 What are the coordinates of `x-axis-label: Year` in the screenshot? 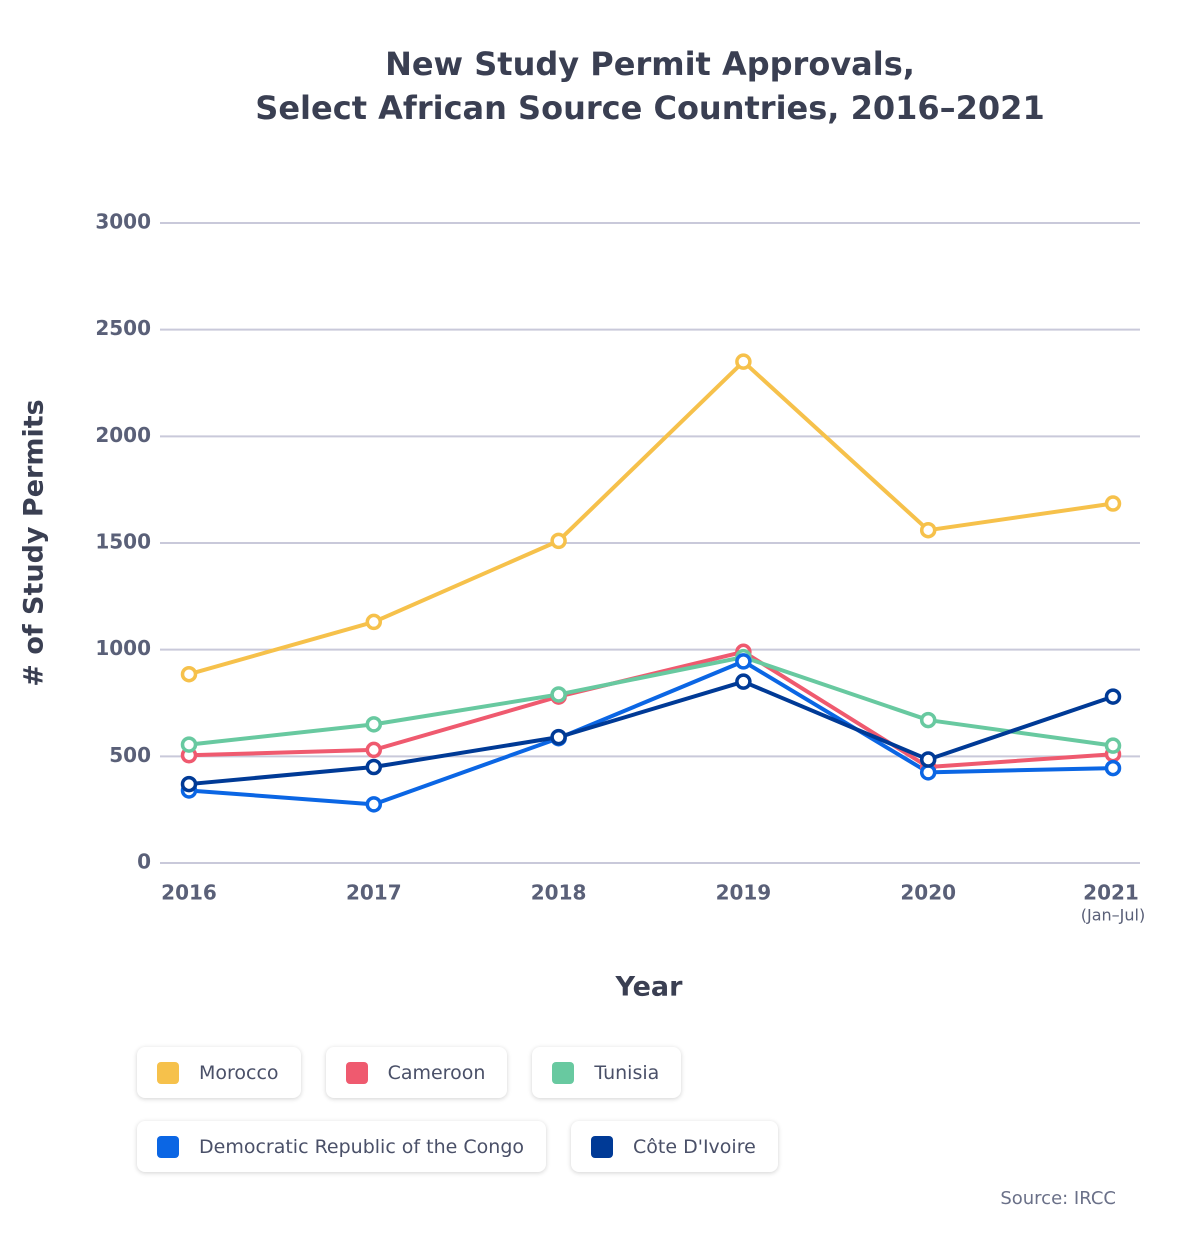 It's located at (649, 987).